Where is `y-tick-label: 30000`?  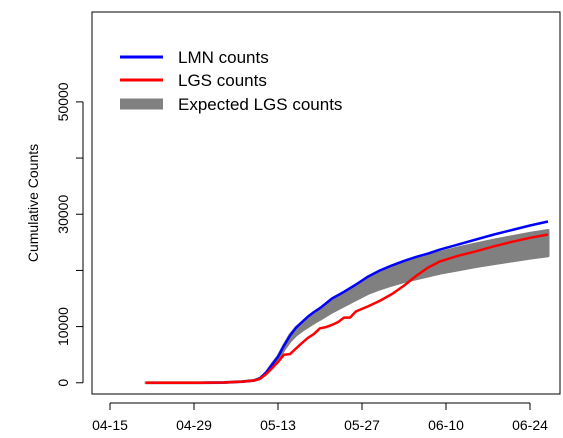
y-tick-label: 30000 is located at coordinates (63, 214).